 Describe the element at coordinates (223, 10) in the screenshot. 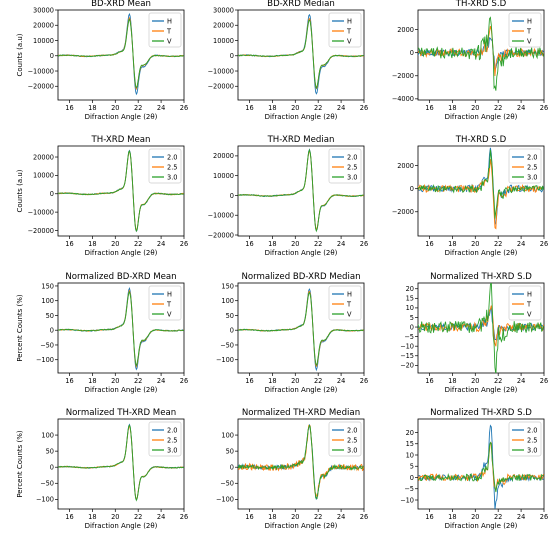

I see `y-tick-label: 30000` at that location.